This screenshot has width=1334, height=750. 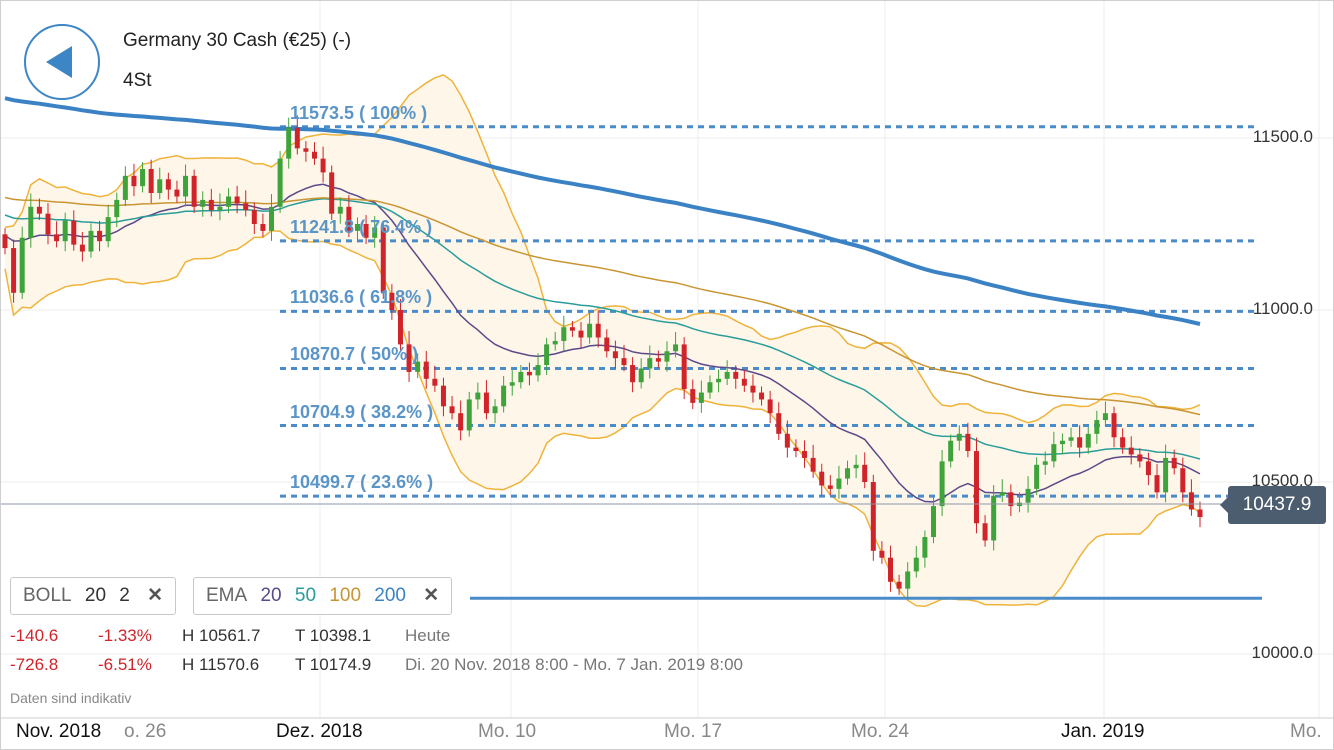 What do you see at coordinates (361, 226) in the screenshot?
I see `fib-label: 11241.8 ( 76.4% )` at bounding box center [361, 226].